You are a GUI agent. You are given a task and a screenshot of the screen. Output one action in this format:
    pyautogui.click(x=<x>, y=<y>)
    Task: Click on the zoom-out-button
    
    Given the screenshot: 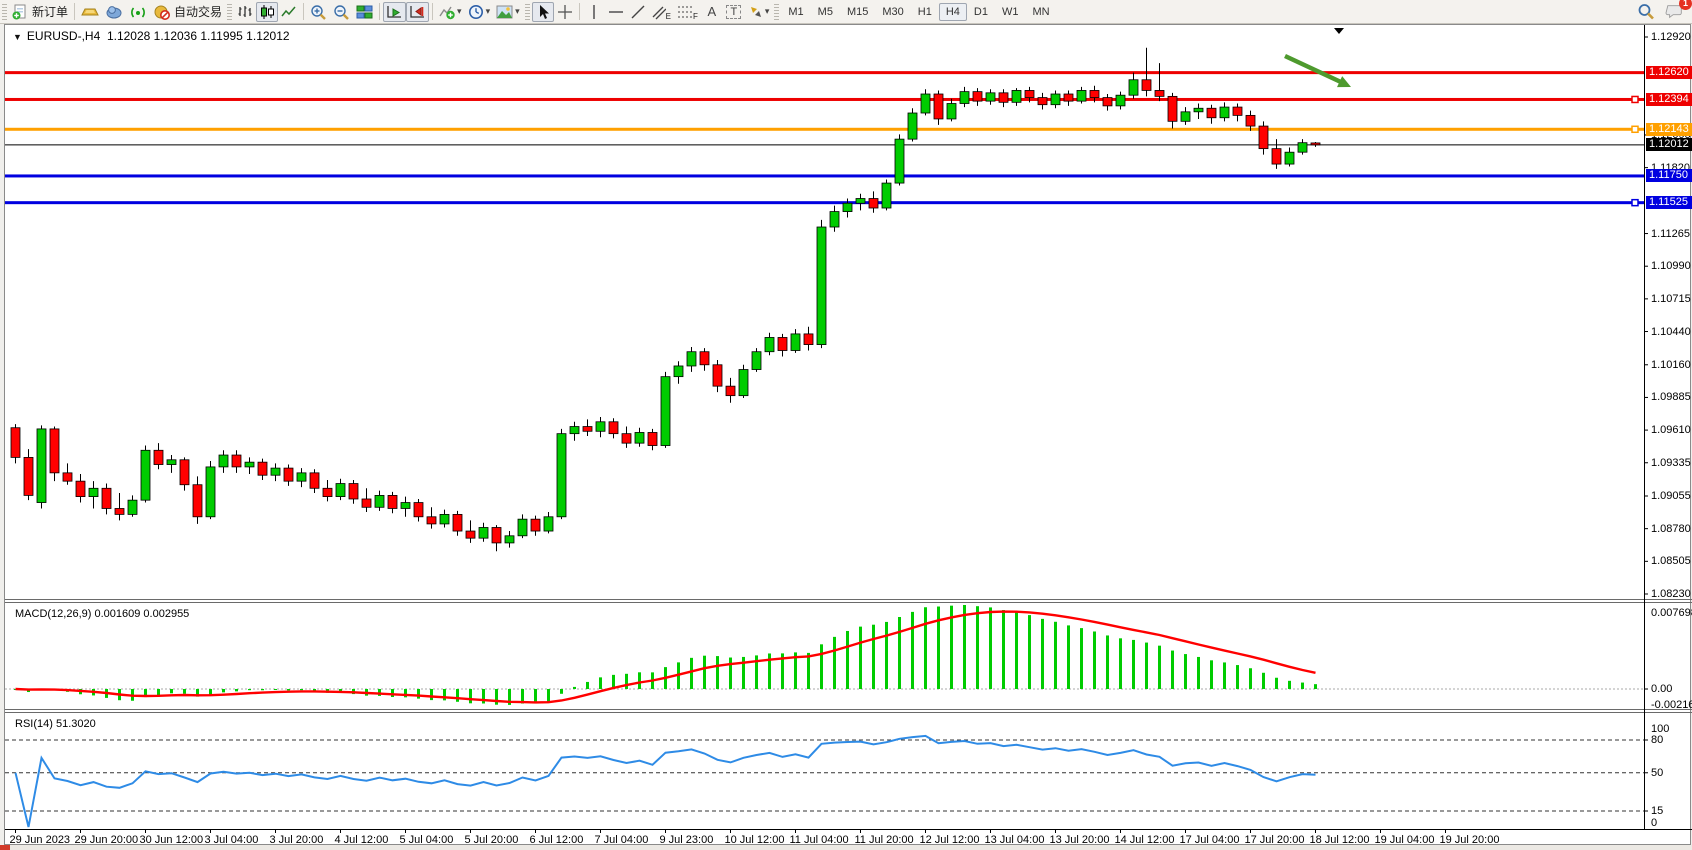 What is the action you would take?
    pyautogui.click(x=341, y=12)
    